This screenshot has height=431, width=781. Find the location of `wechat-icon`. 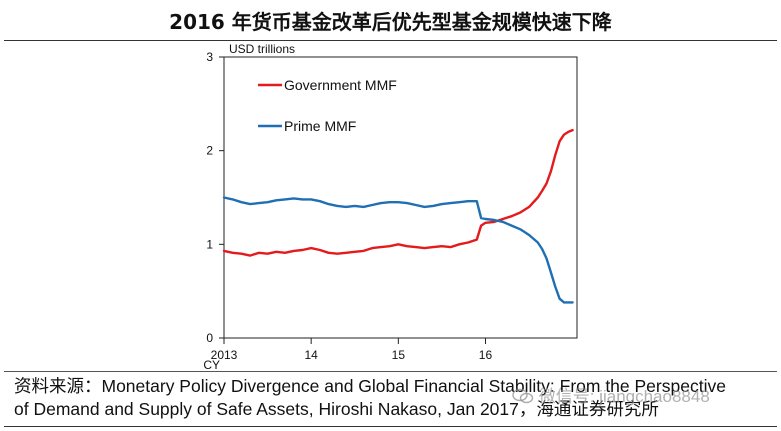

wechat-icon is located at coordinates (523, 396).